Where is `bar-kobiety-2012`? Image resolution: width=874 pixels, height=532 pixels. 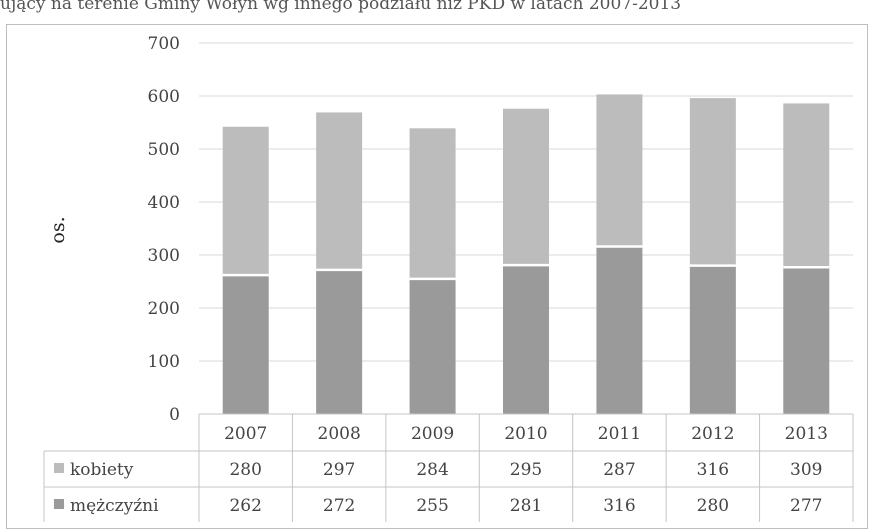
bar-kobiety-2012 is located at coordinates (712, 182).